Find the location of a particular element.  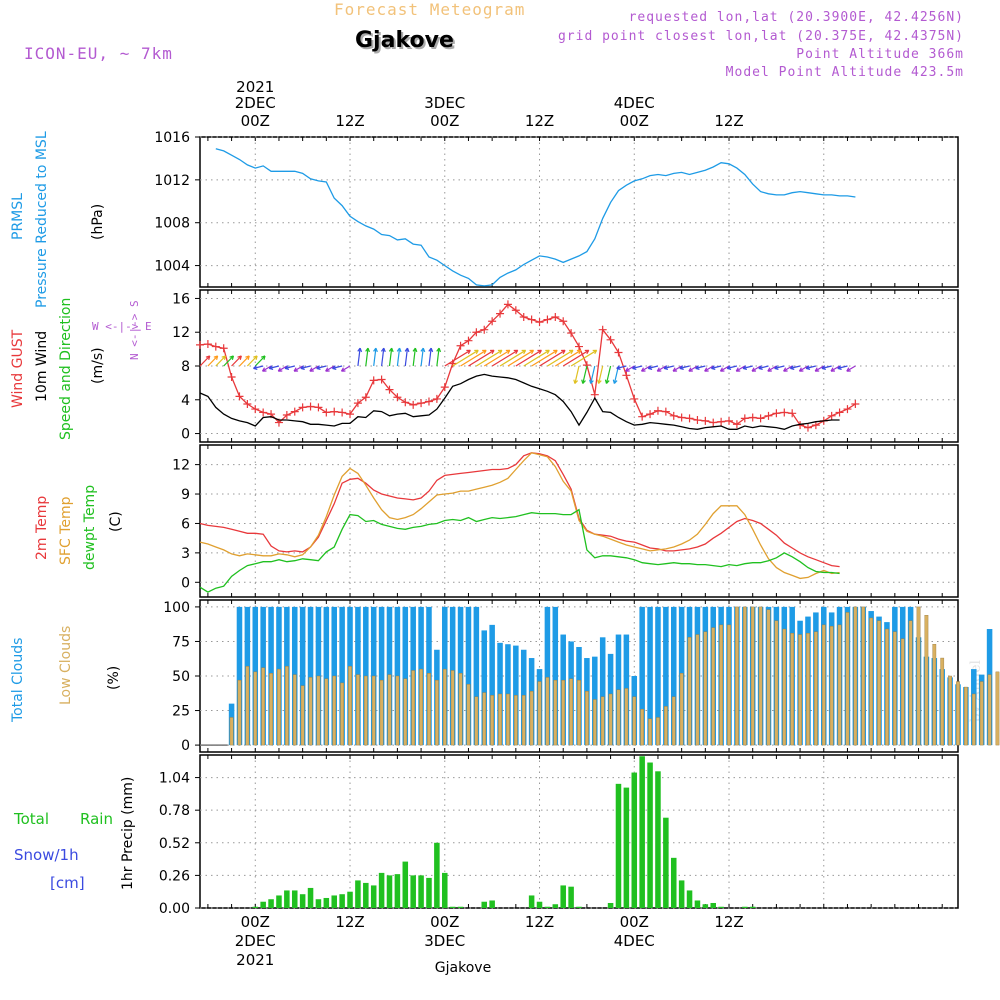

total-label: Total is located at coordinates (32, 819).